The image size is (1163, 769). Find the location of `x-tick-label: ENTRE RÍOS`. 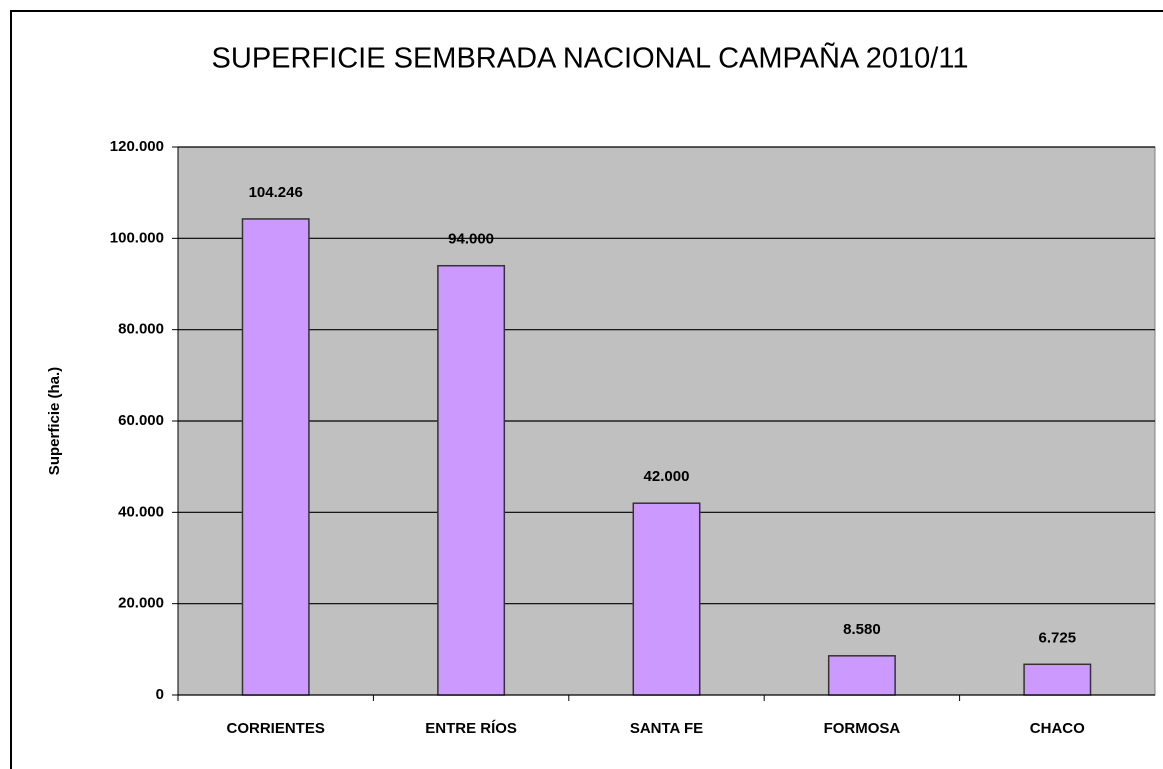

x-tick-label: ENTRE RÍOS is located at coordinates (471, 728).